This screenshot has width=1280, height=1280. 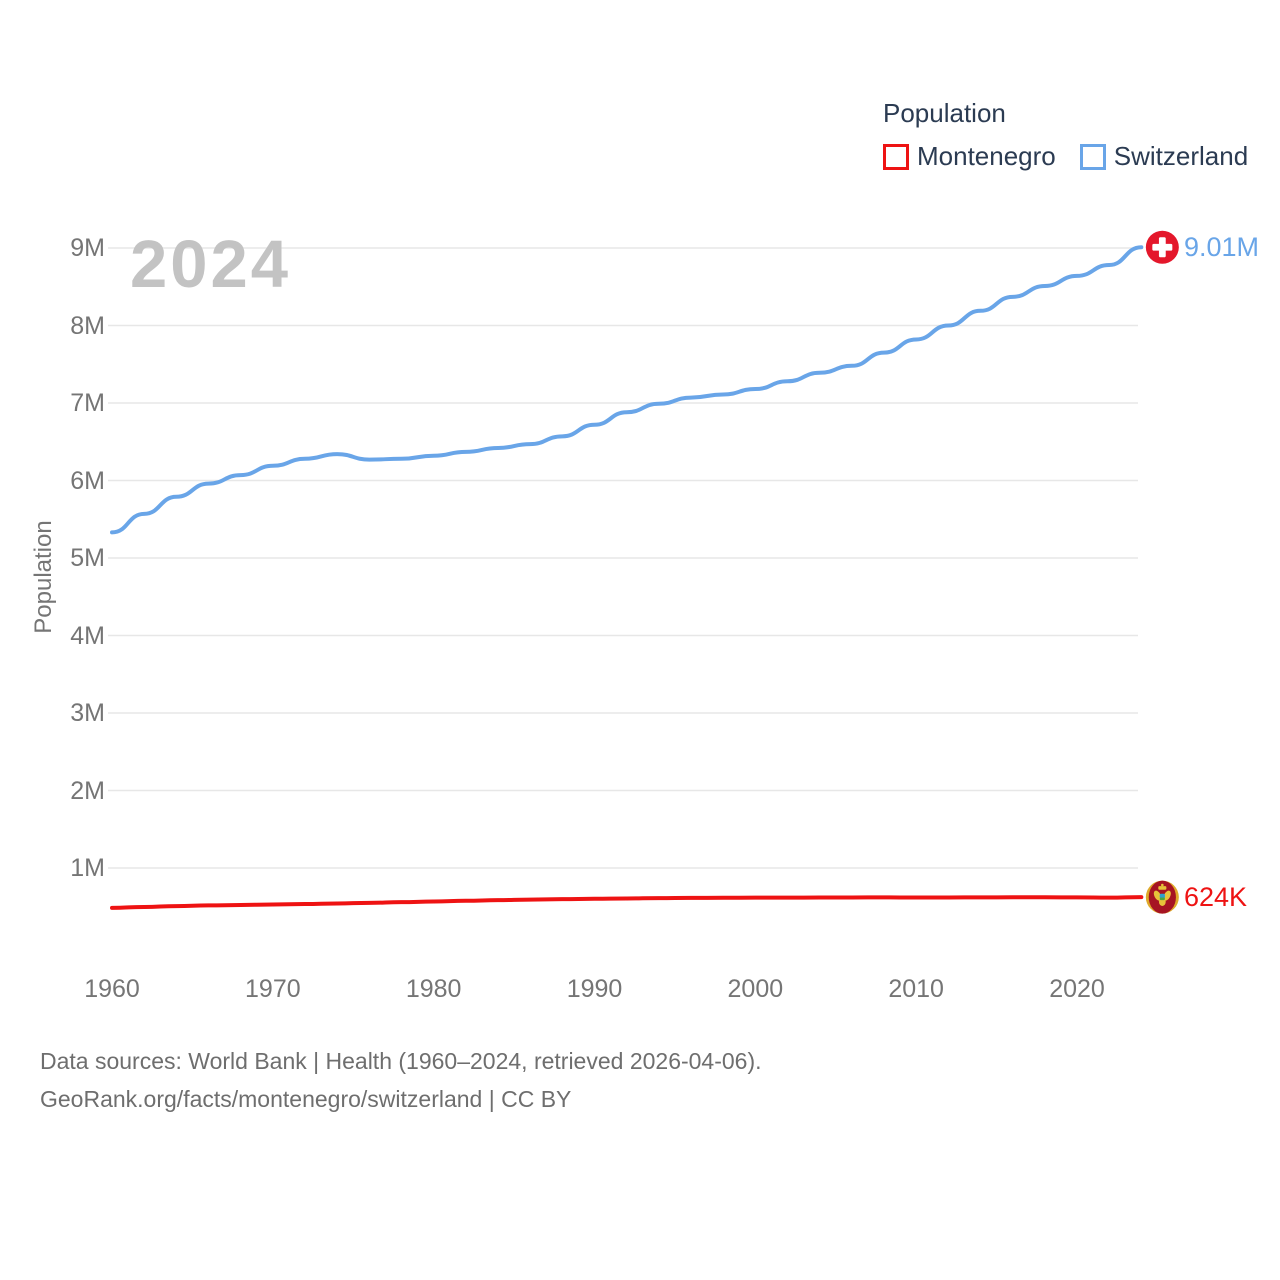 I want to click on x-tick-label: 1960, so click(x=112, y=989).